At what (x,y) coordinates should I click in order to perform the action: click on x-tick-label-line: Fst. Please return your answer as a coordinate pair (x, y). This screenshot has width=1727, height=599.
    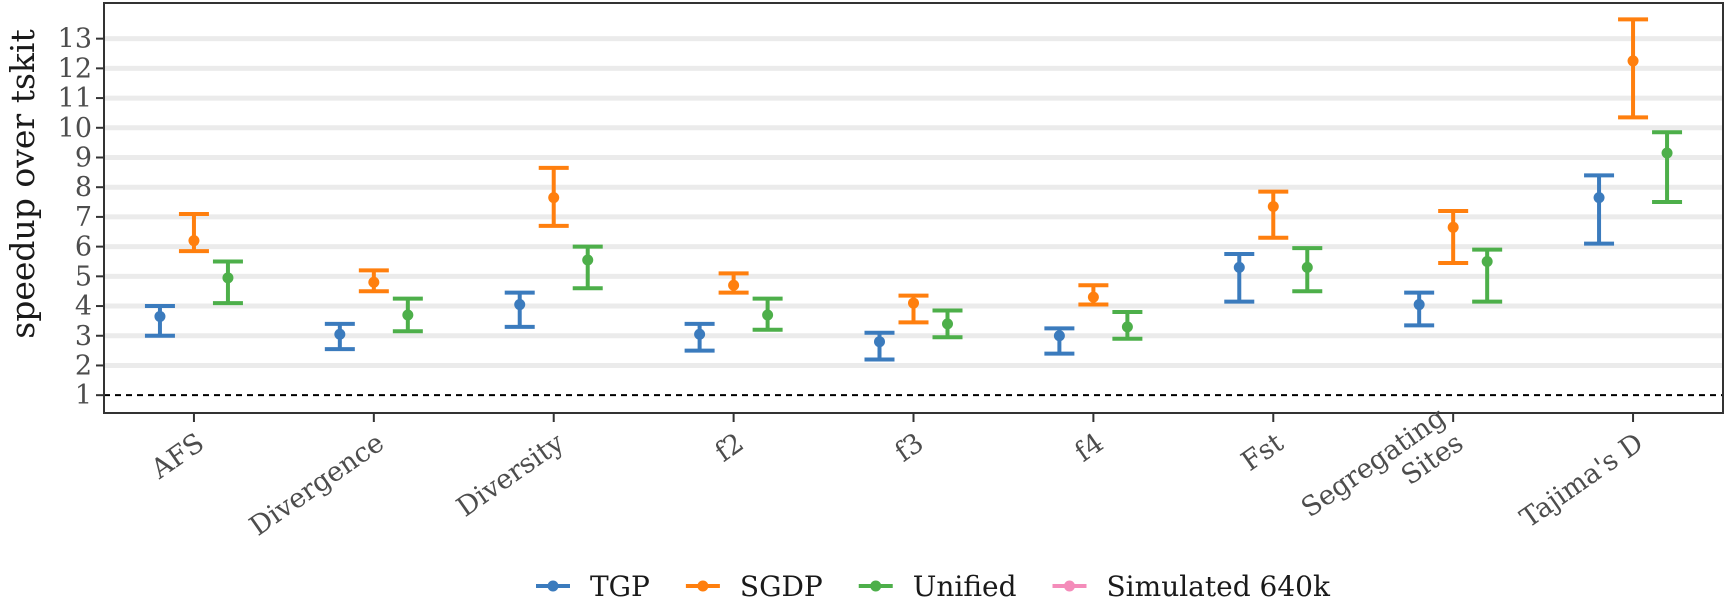
    Looking at the image, I should click on (1262, 452).